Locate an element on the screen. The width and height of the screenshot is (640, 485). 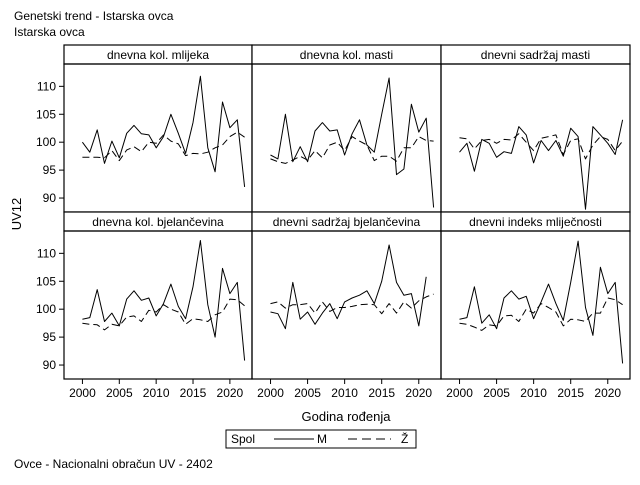
panel-1: dnevna kol. mlijeka is located at coordinates (158, 128).